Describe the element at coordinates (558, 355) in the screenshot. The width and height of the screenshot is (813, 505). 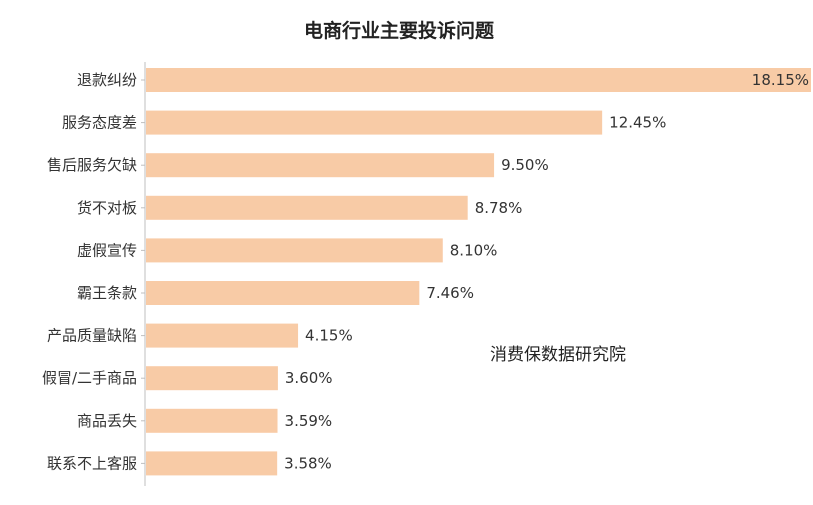
I see `watermark: 消费保数据研究院` at that location.